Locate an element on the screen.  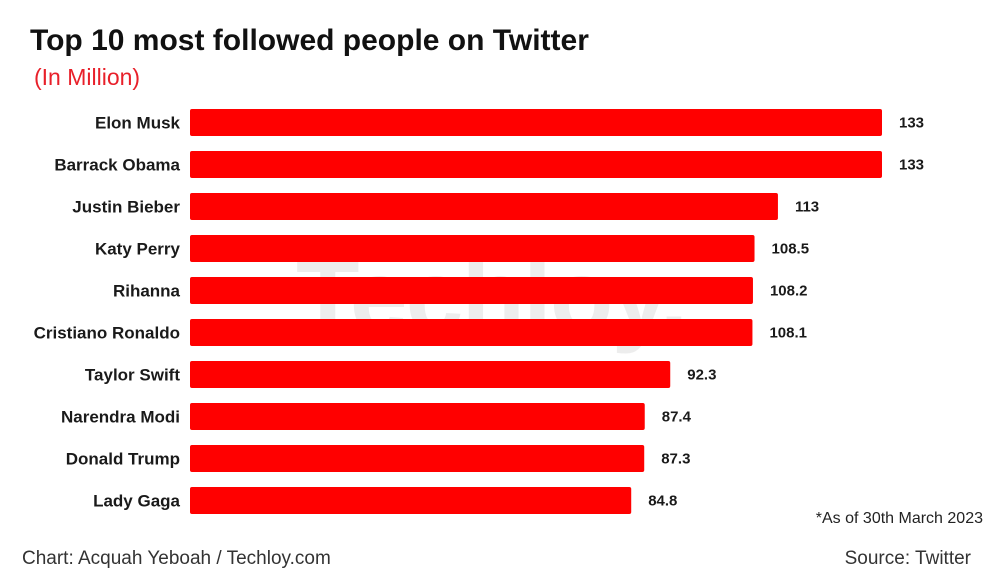
chart-subtitle: (In Million) is located at coordinates (87, 77).